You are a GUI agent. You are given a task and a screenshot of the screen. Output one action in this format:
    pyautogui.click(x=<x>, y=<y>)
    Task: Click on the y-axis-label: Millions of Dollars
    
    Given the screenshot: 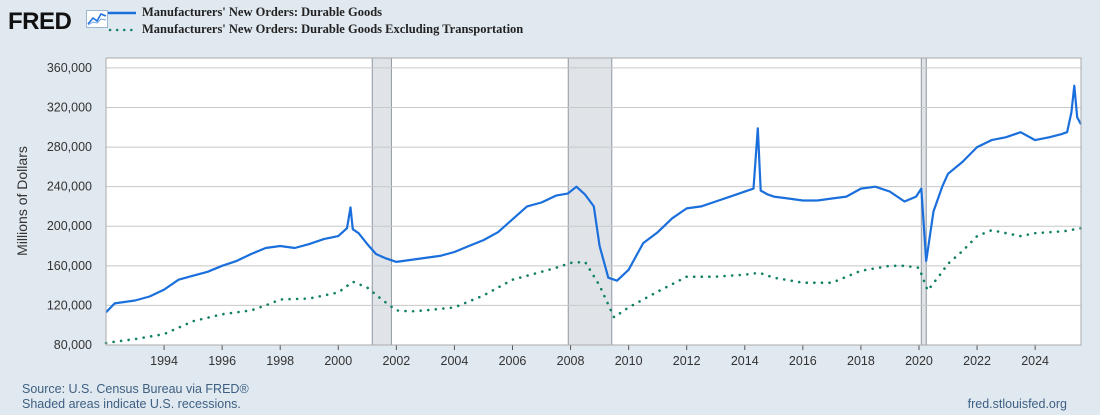 What is the action you would take?
    pyautogui.click(x=22, y=201)
    